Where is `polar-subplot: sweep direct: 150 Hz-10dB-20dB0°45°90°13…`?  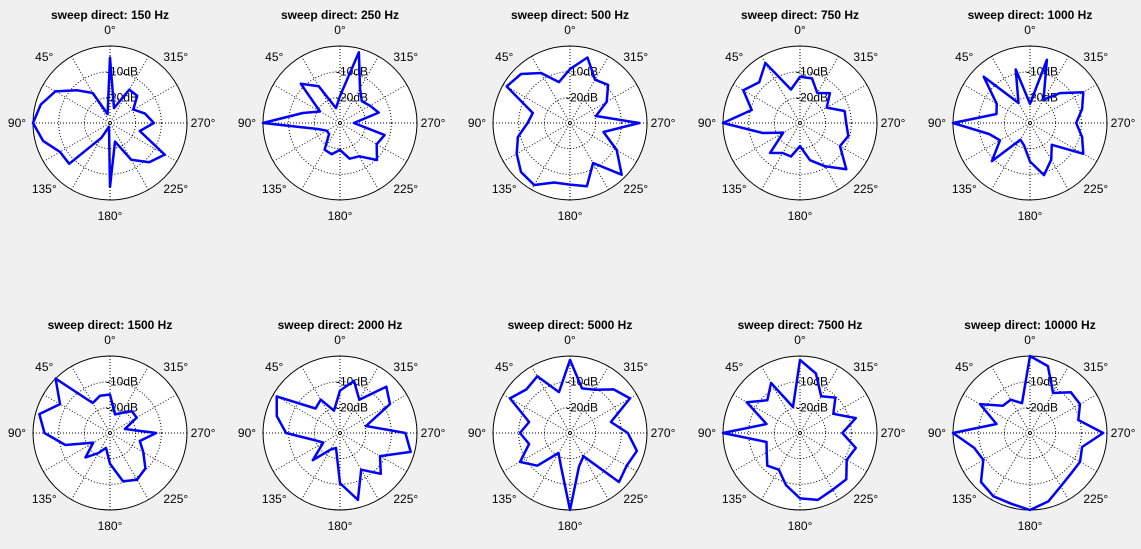 polar-subplot: sweep direct: 150 Hz-10dB-20dB0°45°90°13… is located at coordinates (112, 115).